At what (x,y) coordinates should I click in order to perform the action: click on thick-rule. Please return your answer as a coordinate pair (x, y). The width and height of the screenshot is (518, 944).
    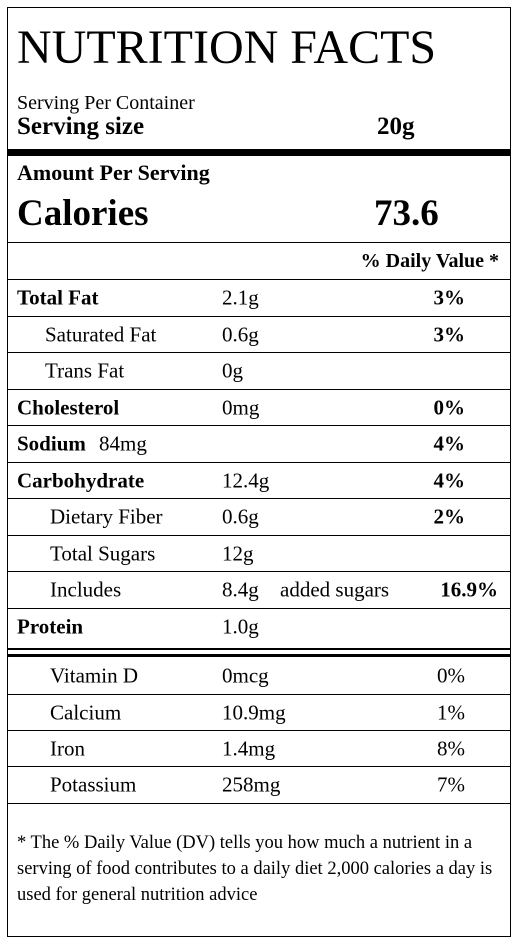
    Looking at the image, I should click on (259, 152).